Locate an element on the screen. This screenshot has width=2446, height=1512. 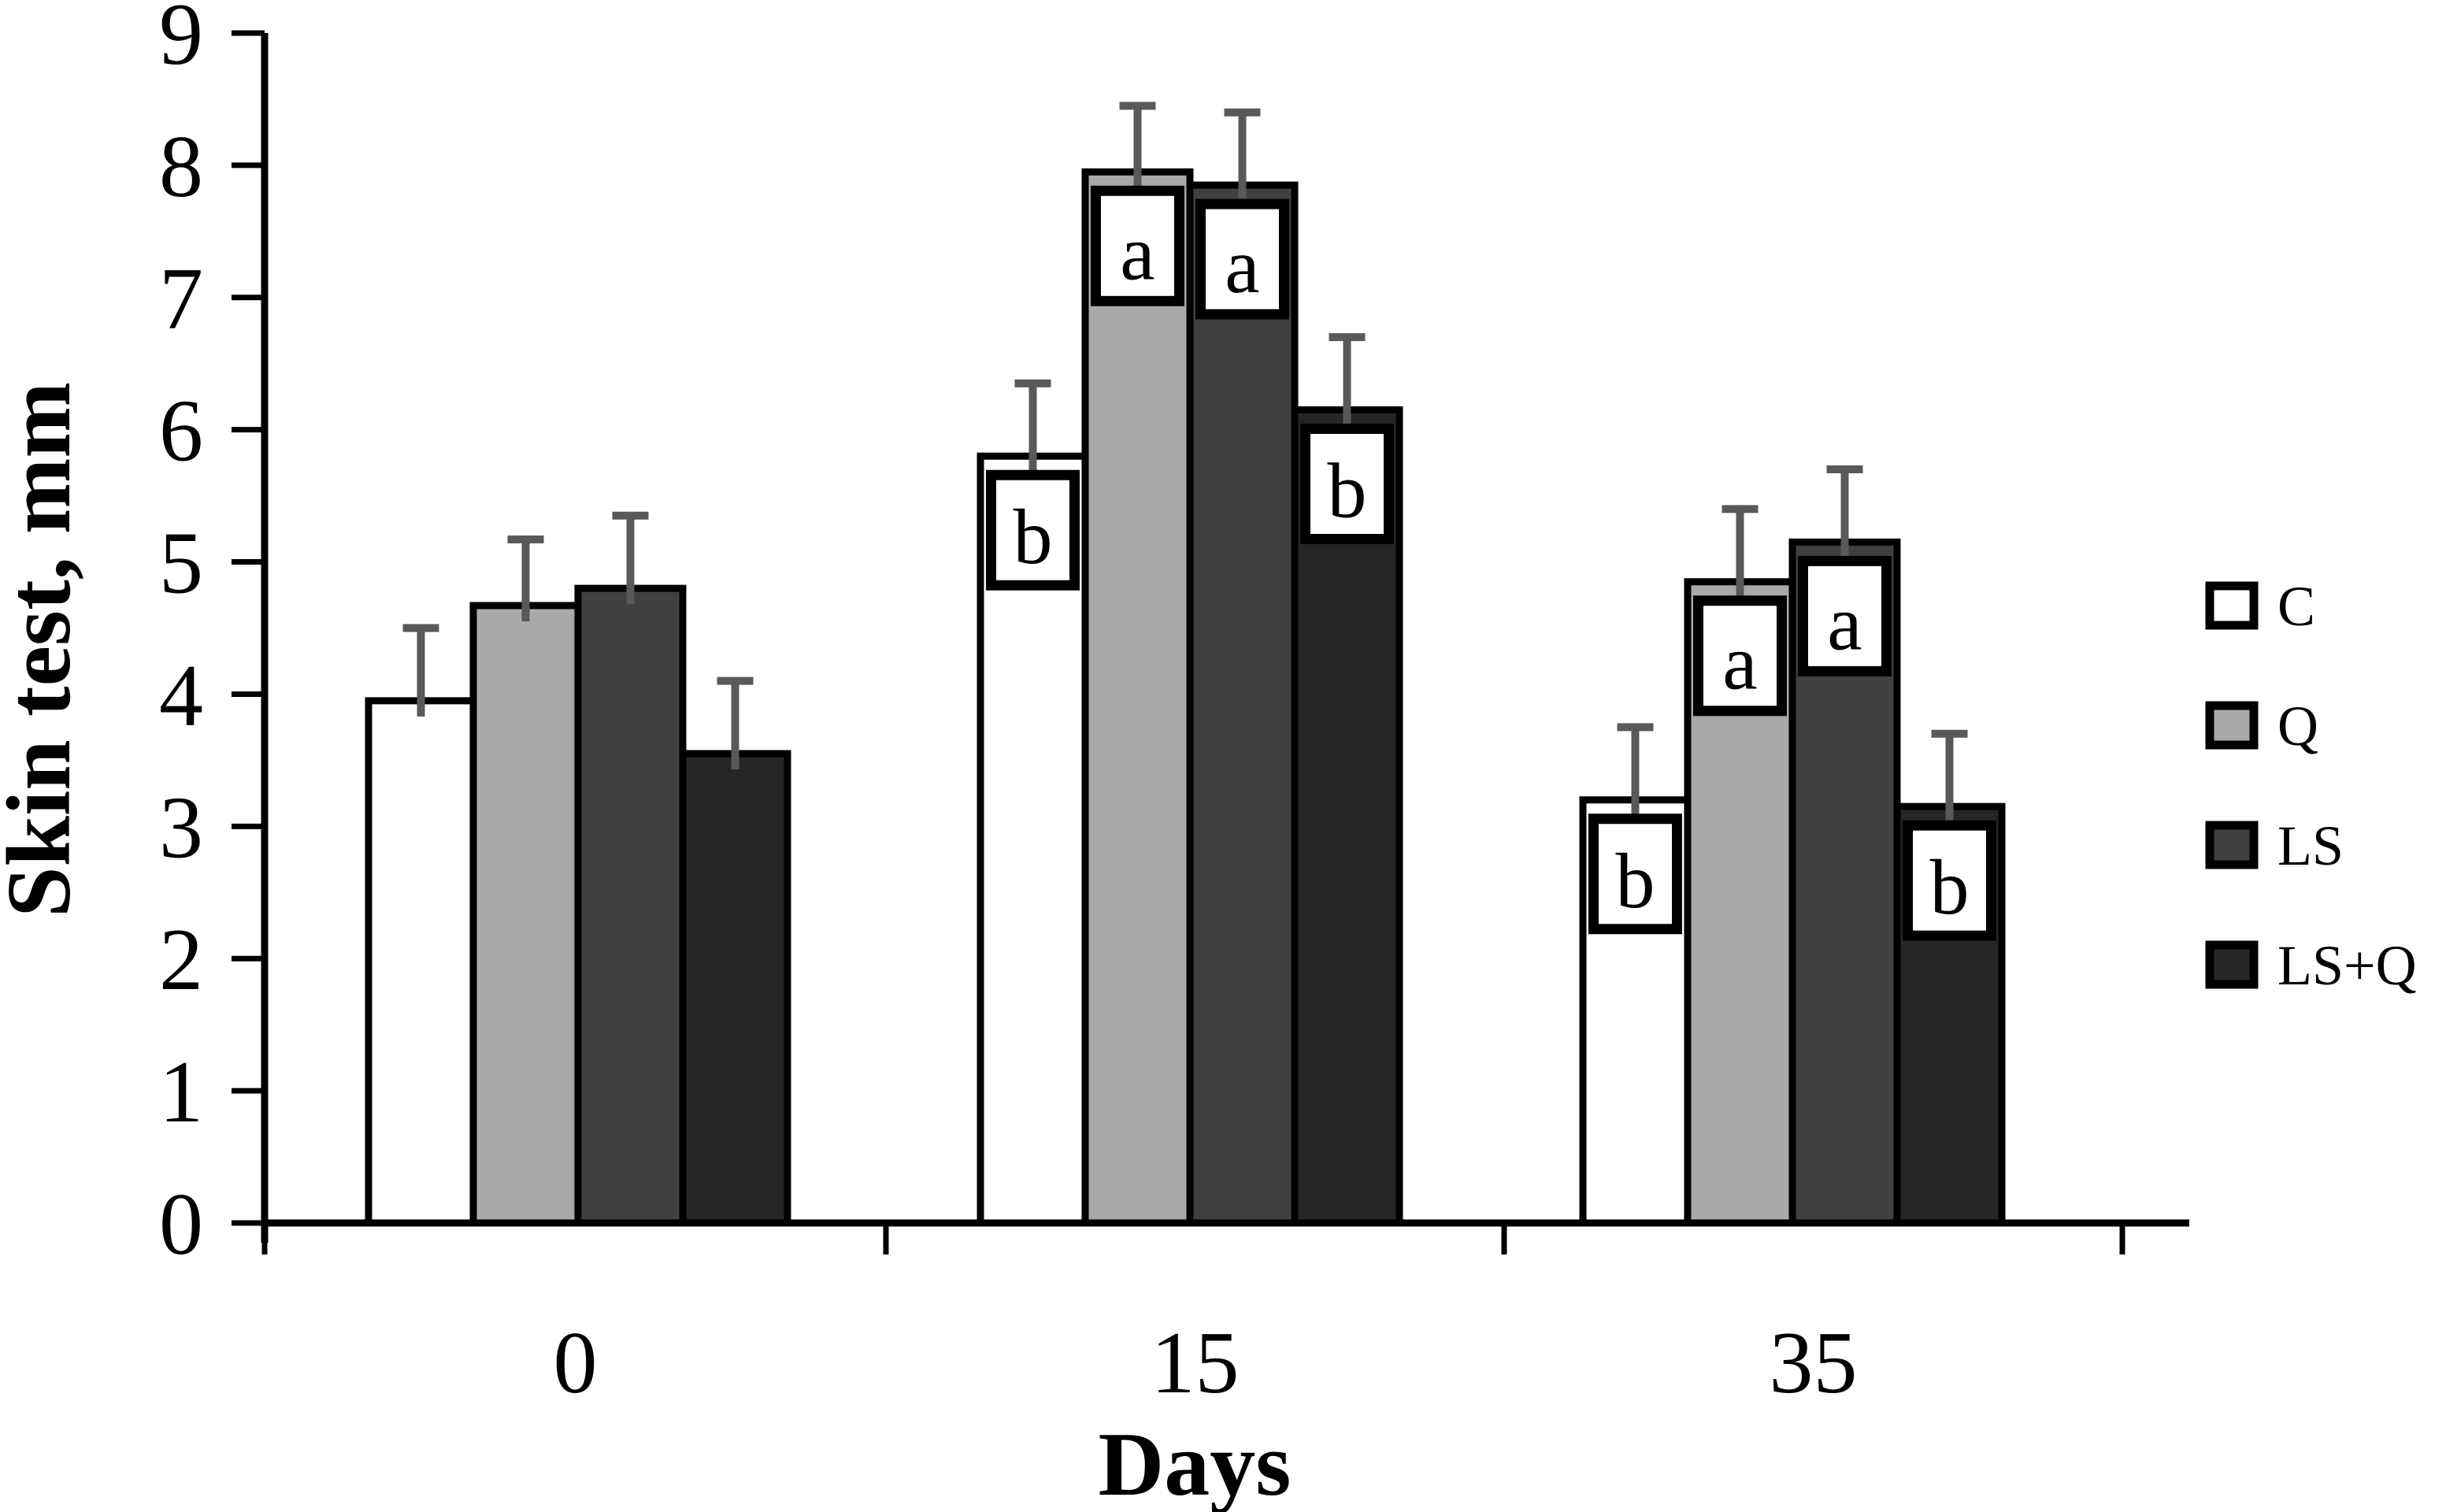
legend-swatch-Q is located at coordinates (2232, 725).